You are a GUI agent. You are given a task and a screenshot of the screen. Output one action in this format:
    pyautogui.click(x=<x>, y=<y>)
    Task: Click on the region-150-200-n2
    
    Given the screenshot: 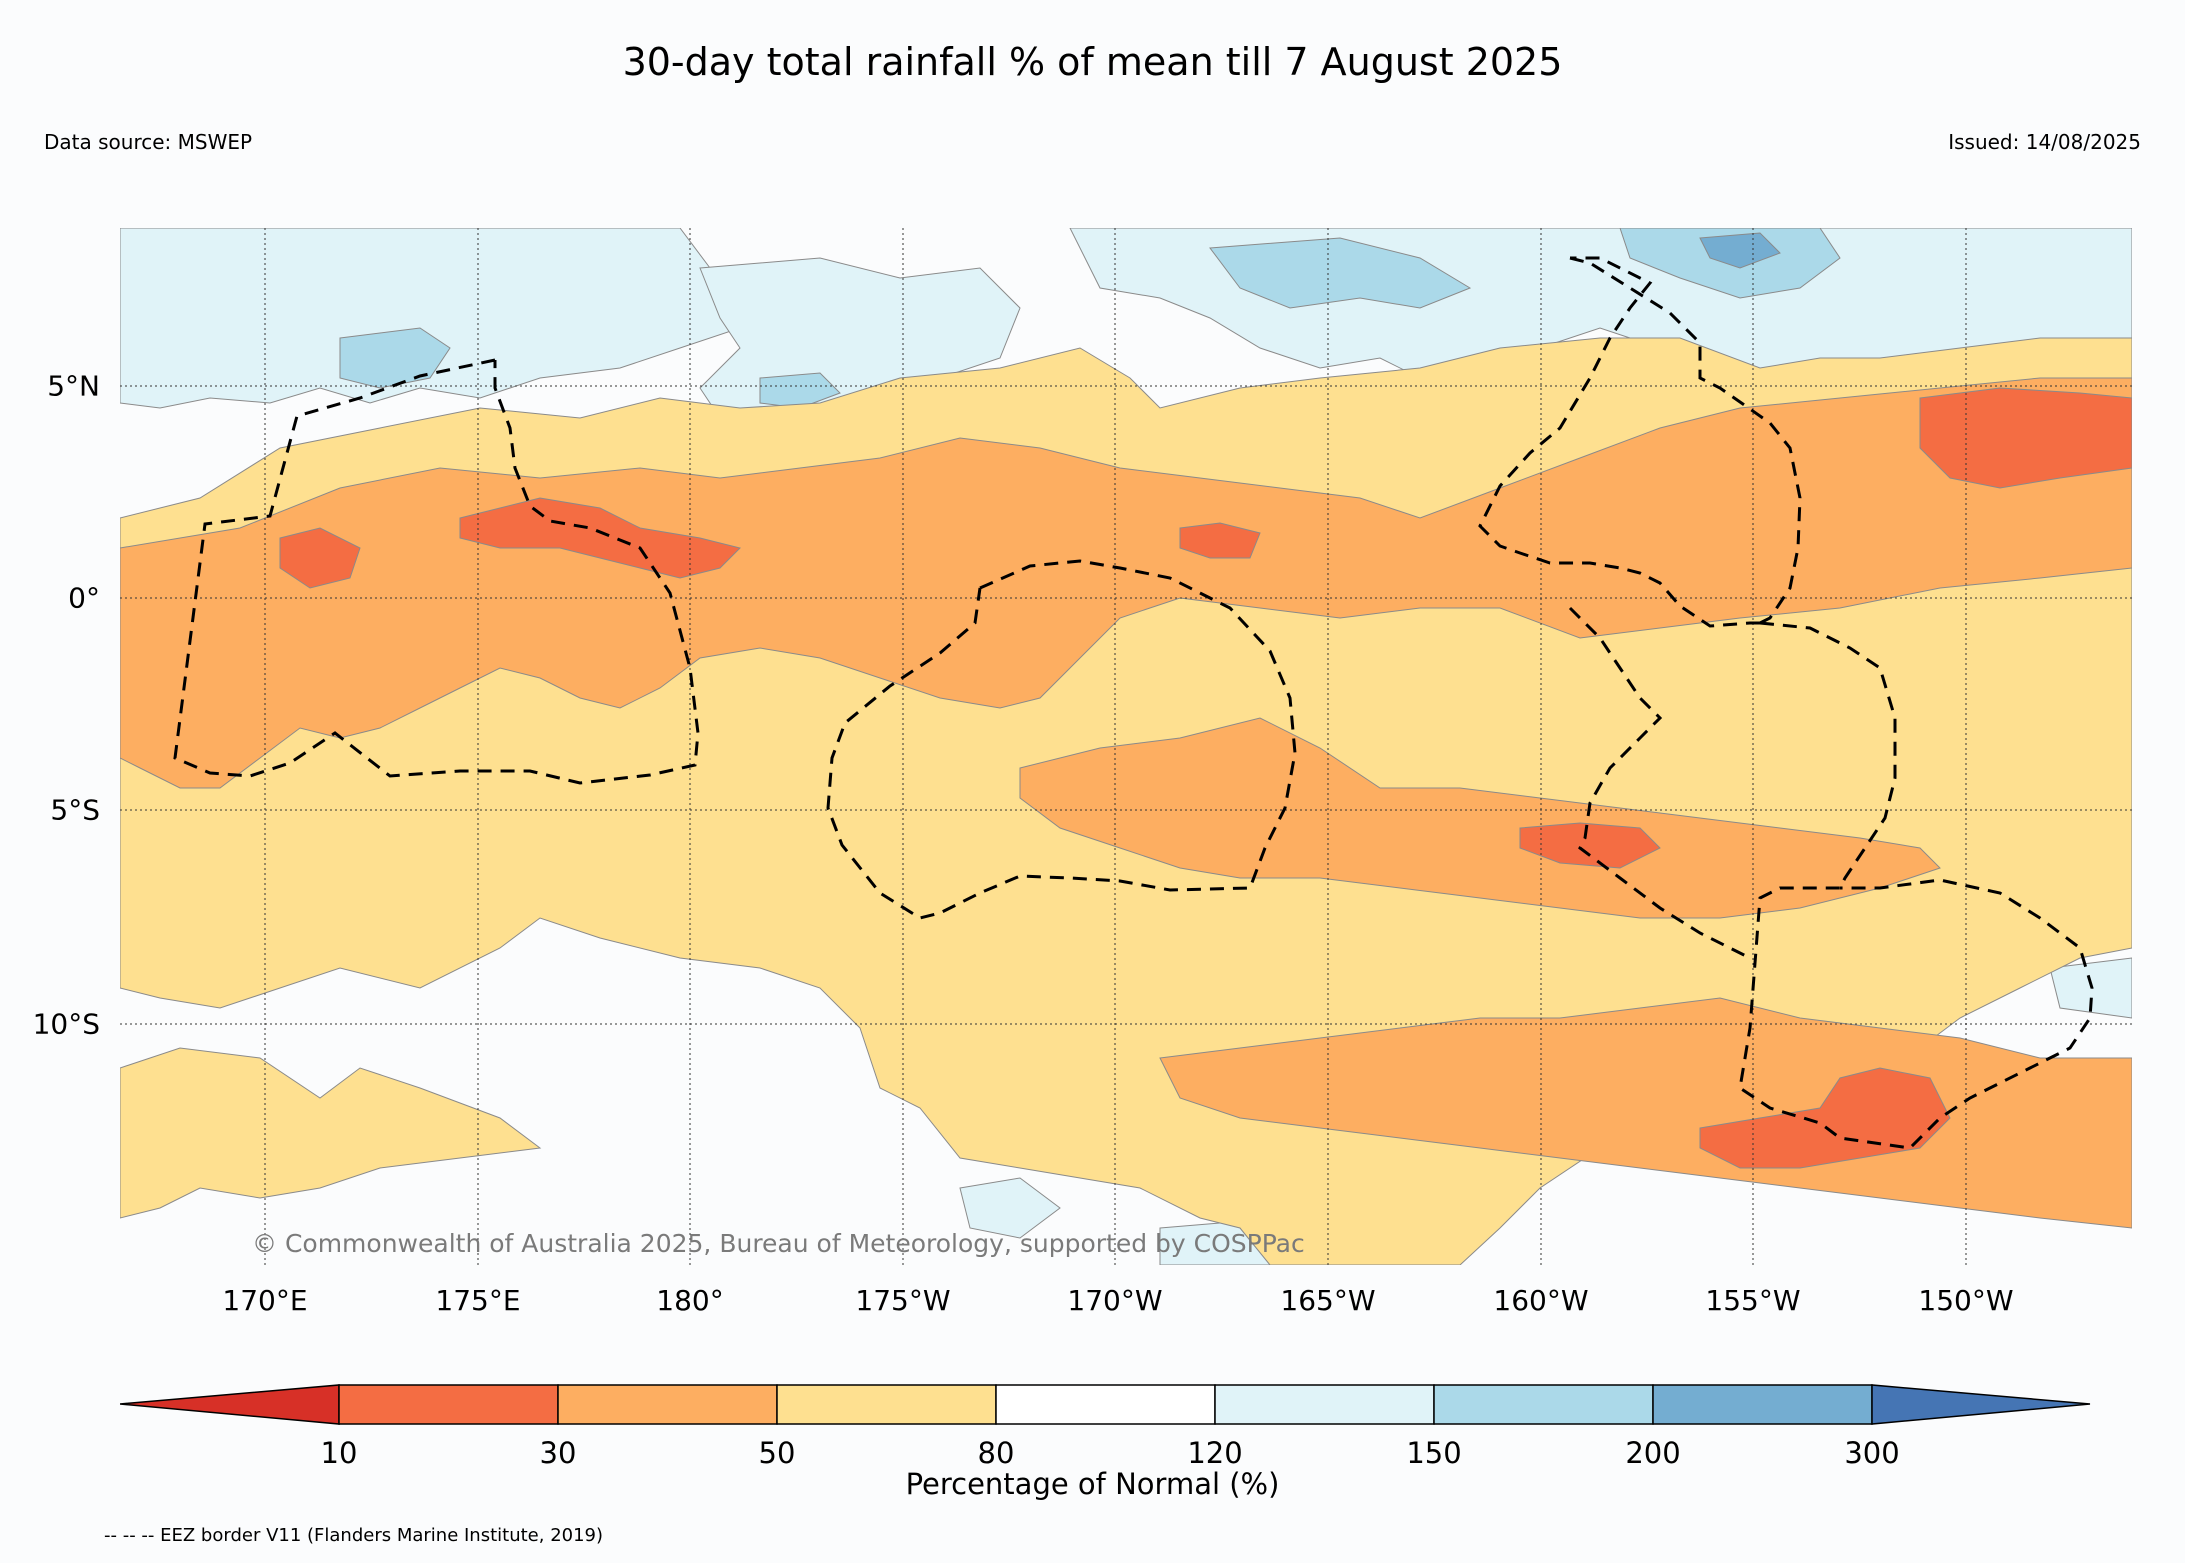 What is the action you would take?
    pyautogui.click(x=800, y=390)
    